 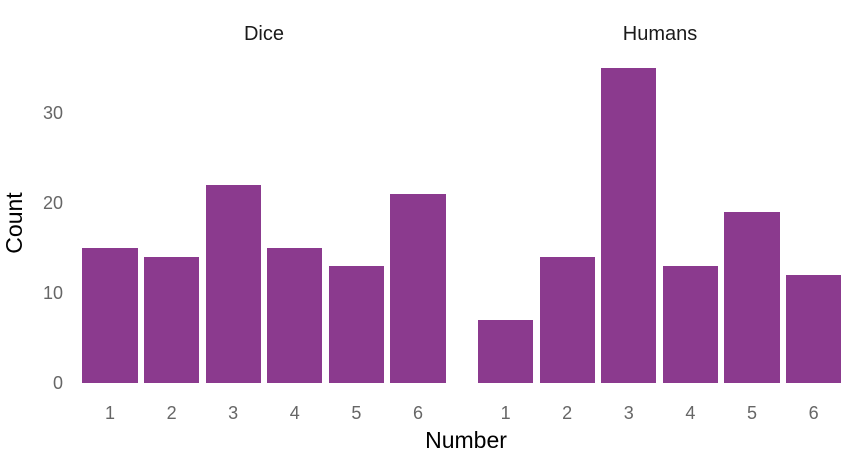 What do you see at coordinates (356, 413) in the screenshot?
I see `x-tick-label-dice-5: 5` at bounding box center [356, 413].